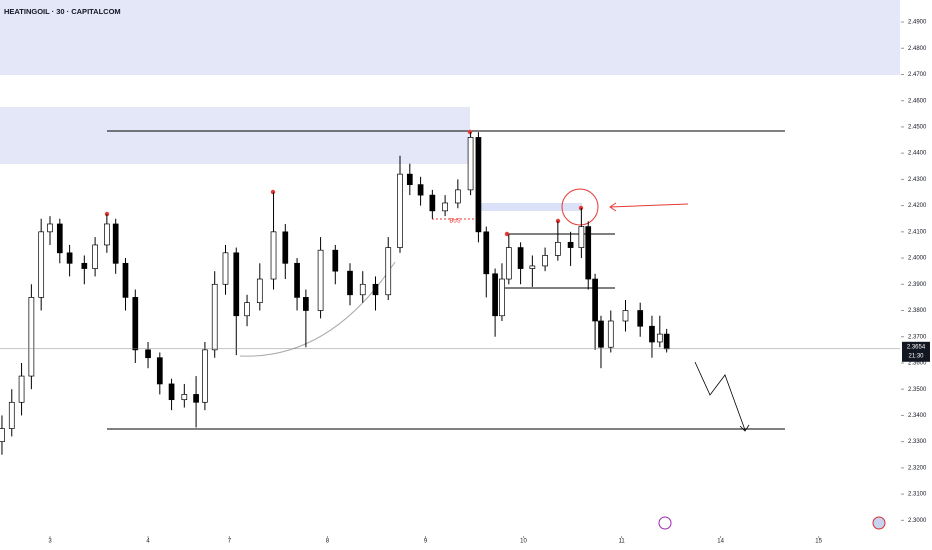 Image resolution: width=932 pixels, height=550 pixels. Describe the element at coordinates (621, 542) in the screenshot. I see `x-tick-label: 11` at that location.